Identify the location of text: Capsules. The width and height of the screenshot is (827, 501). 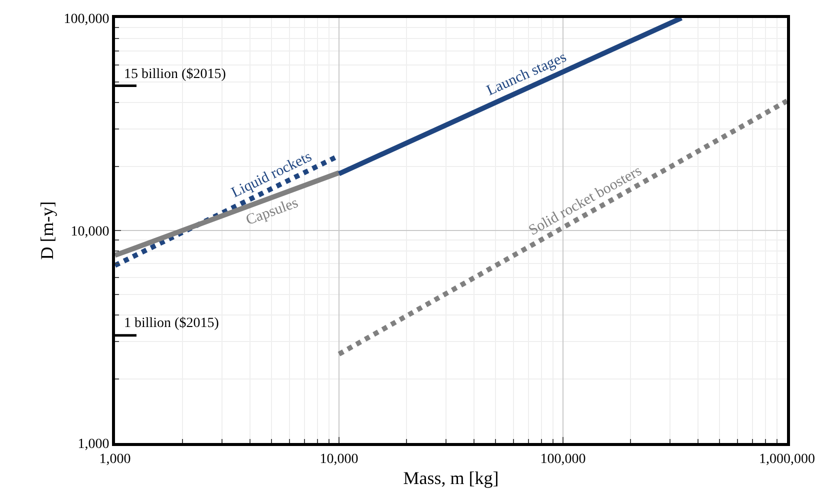
(272, 212).